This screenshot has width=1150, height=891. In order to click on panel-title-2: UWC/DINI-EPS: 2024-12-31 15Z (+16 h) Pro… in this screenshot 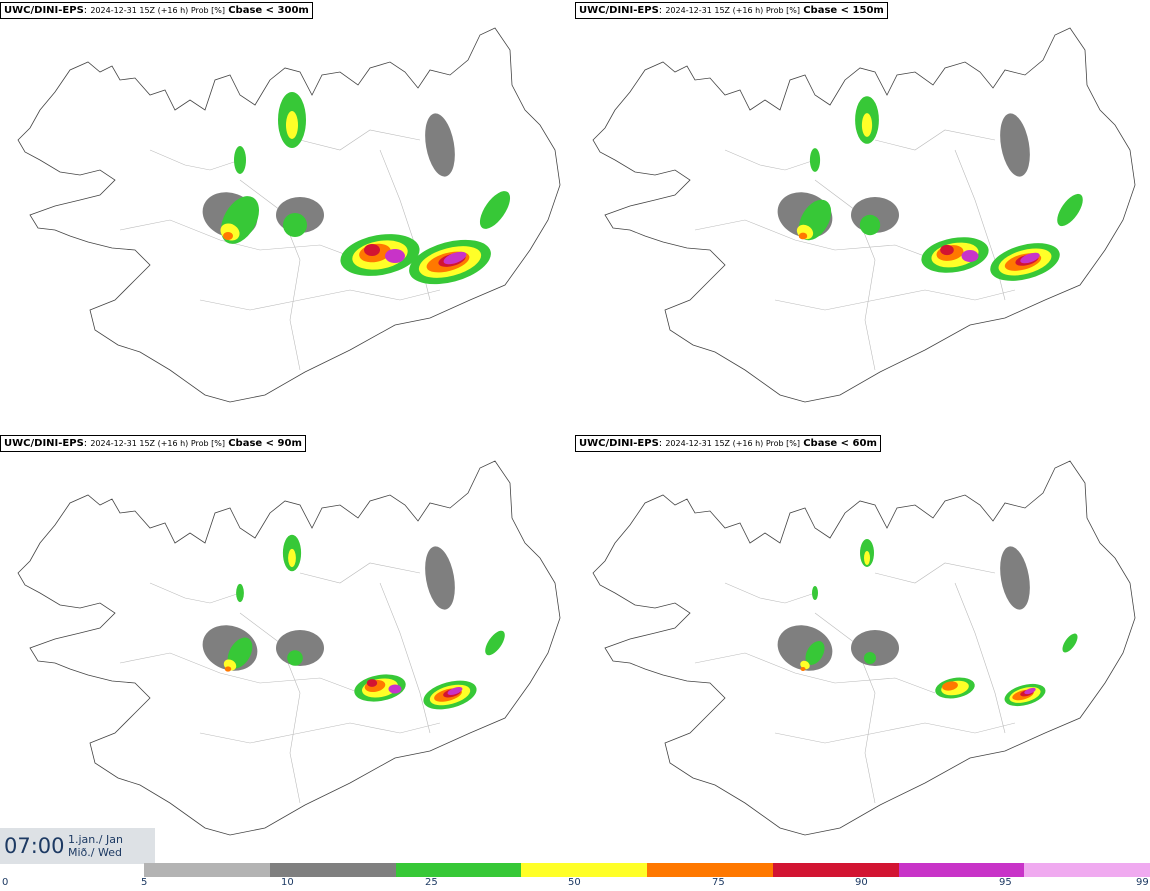, I will do `click(731, 10)`.